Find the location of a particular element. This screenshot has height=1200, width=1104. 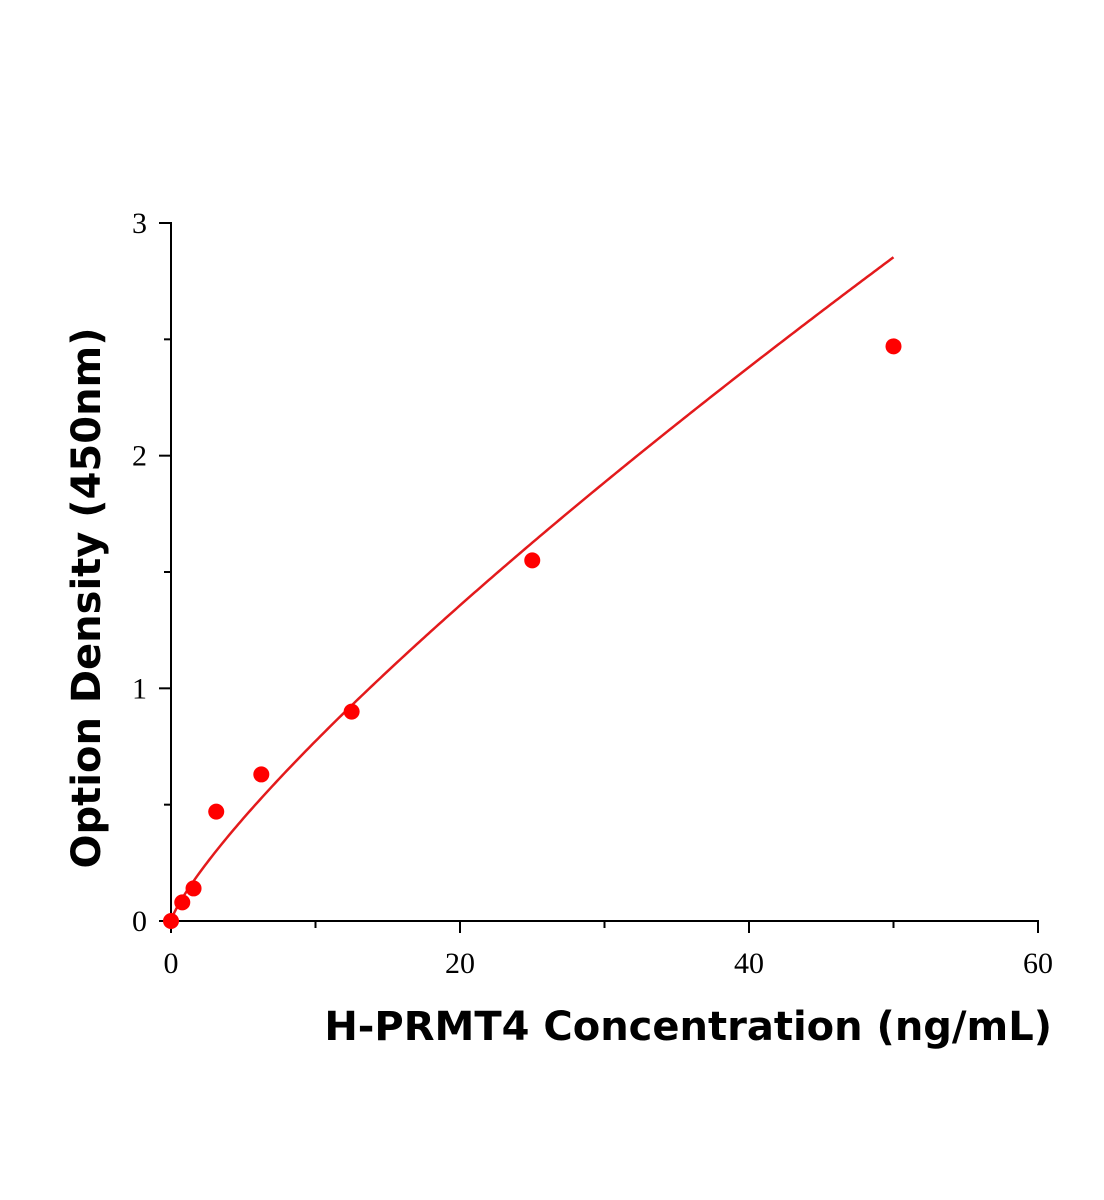

y-tick-label: 0 is located at coordinates (139, 921).